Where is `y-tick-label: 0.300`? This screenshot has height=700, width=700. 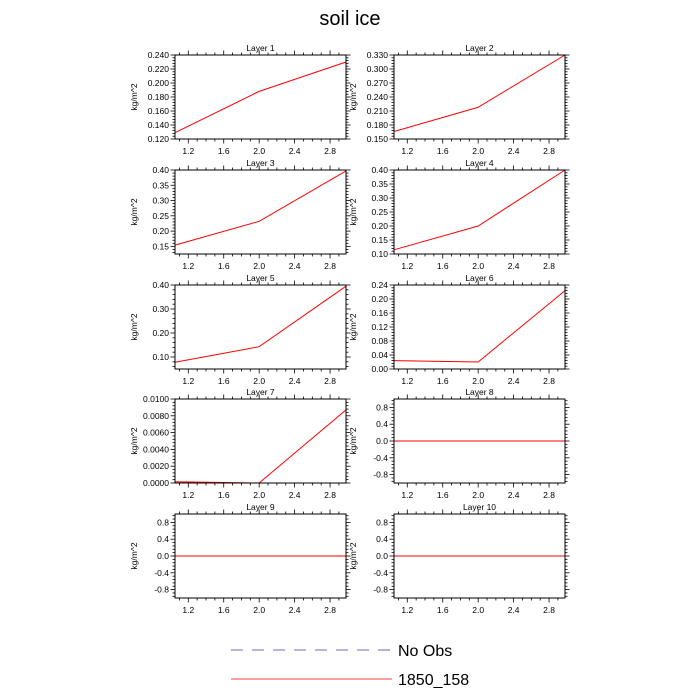
y-tick-label: 0.300 is located at coordinates (378, 69).